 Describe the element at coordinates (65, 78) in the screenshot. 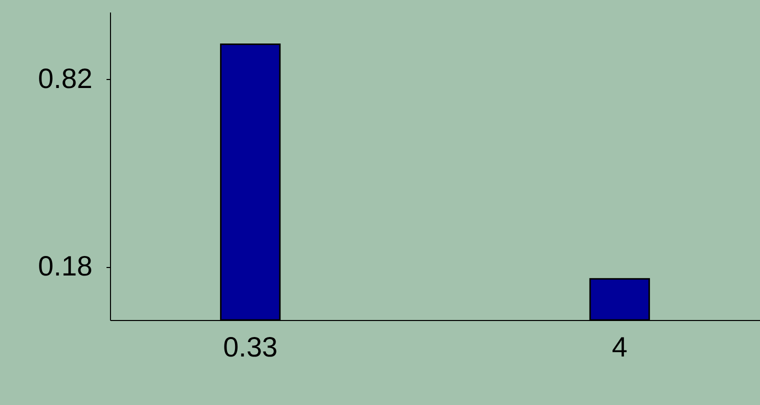

I see `y-tick-label: 0.82` at that location.